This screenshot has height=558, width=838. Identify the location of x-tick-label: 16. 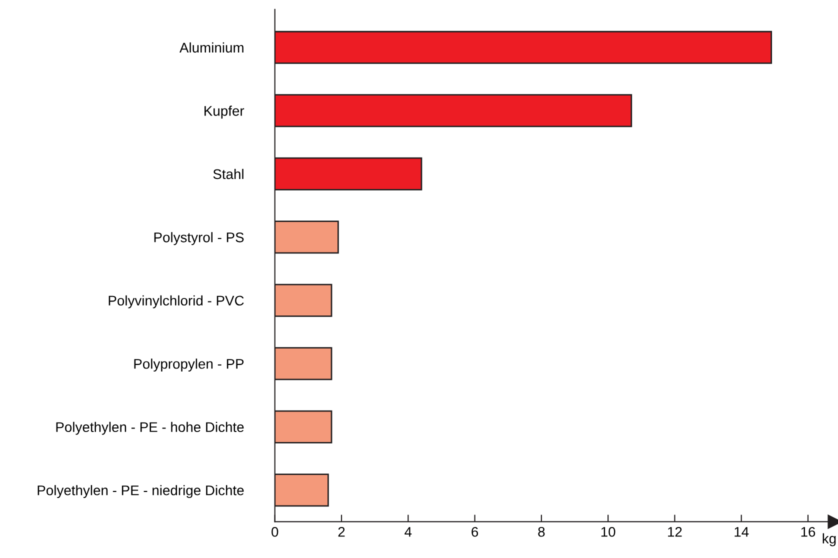
(808, 531).